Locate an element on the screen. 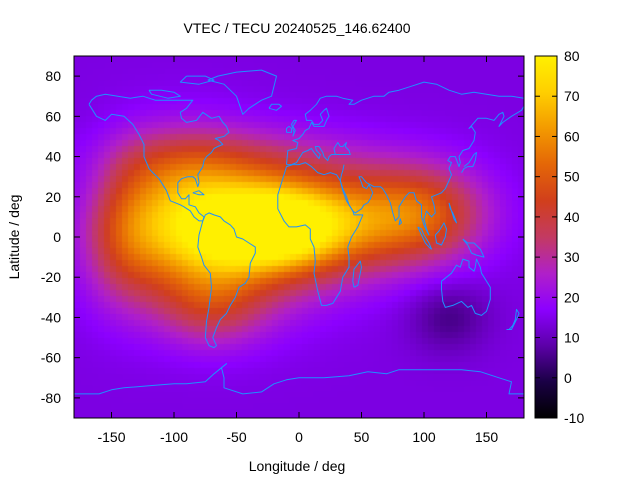 This screenshot has height=480, width=640. y-axis-label: Latitude / deg is located at coordinates (14, 237).